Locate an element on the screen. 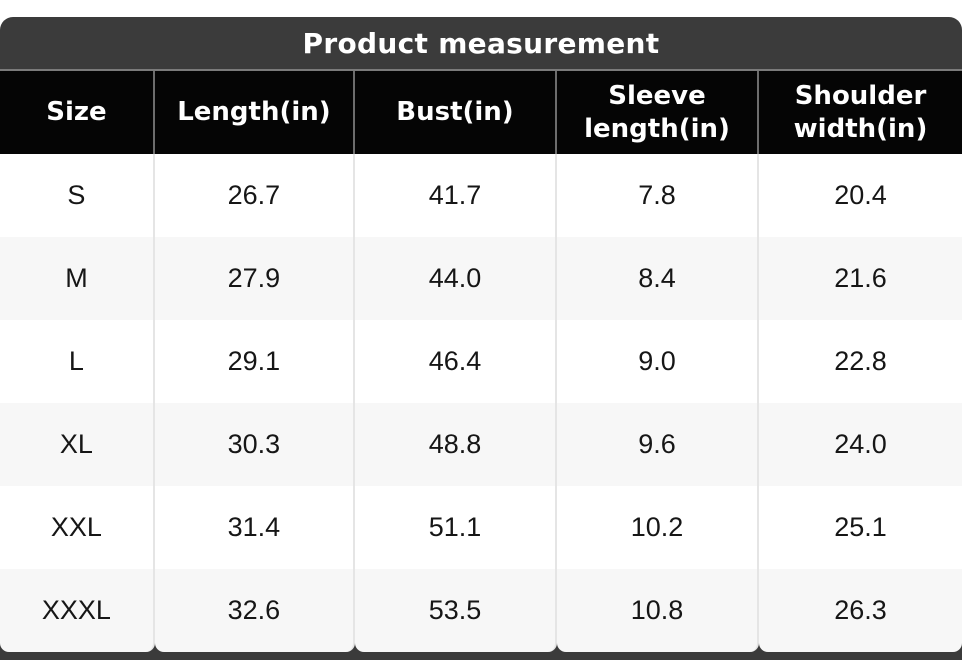  table-cell: 8.4 is located at coordinates (657, 278).